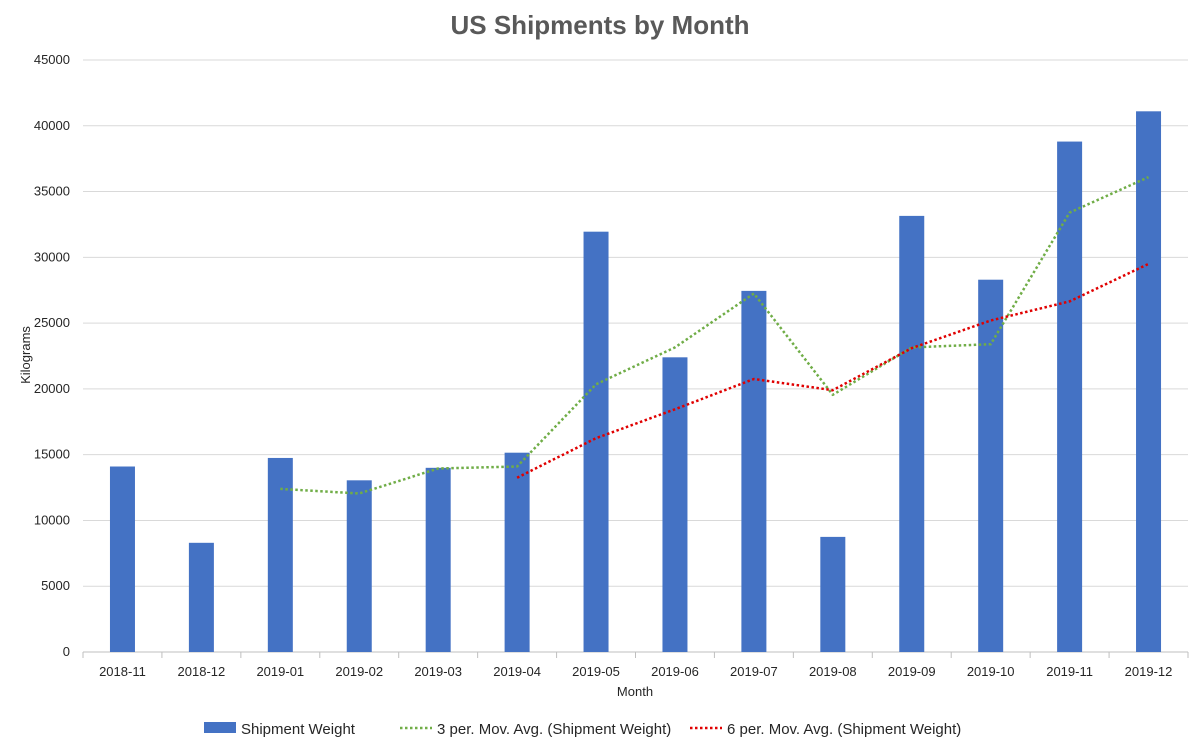 This screenshot has height=750, width=1200. I want to click on x-tick-label: 2019-11, so click(1069, 671).